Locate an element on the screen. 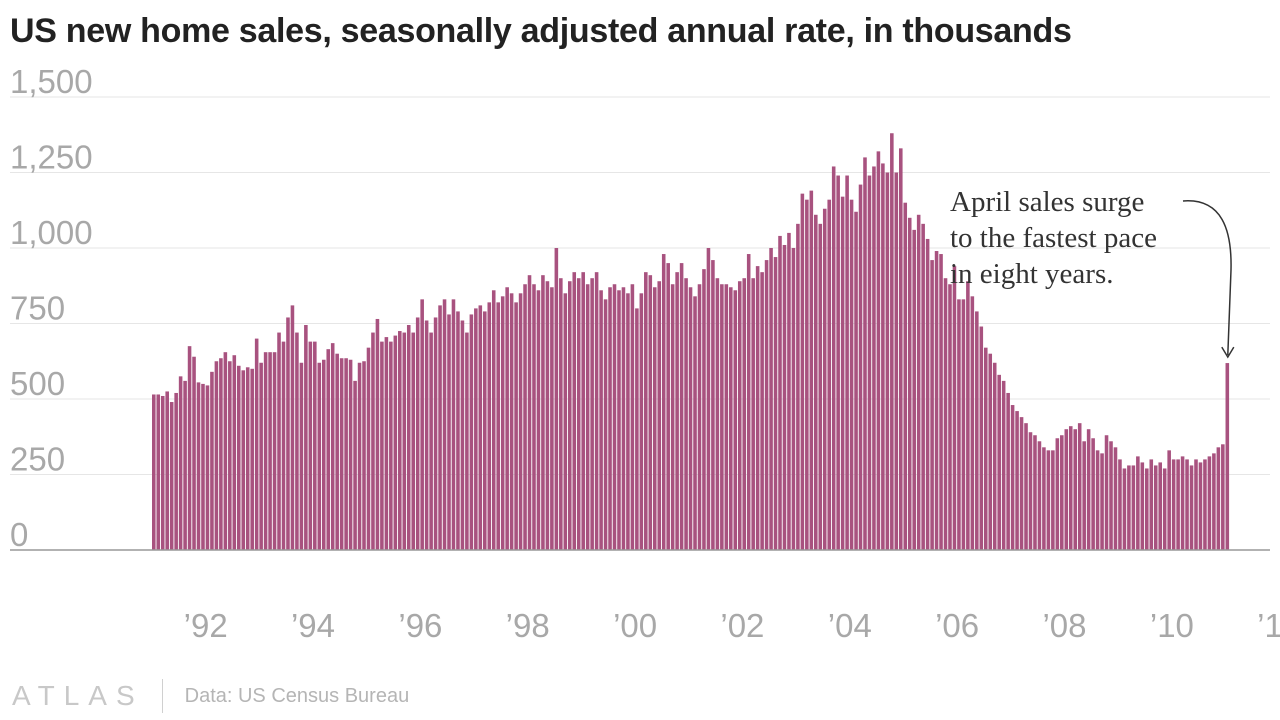 This screenshot has height=720, width=1280. x-tick-label: ’02 is located at coordinates (742, 625).